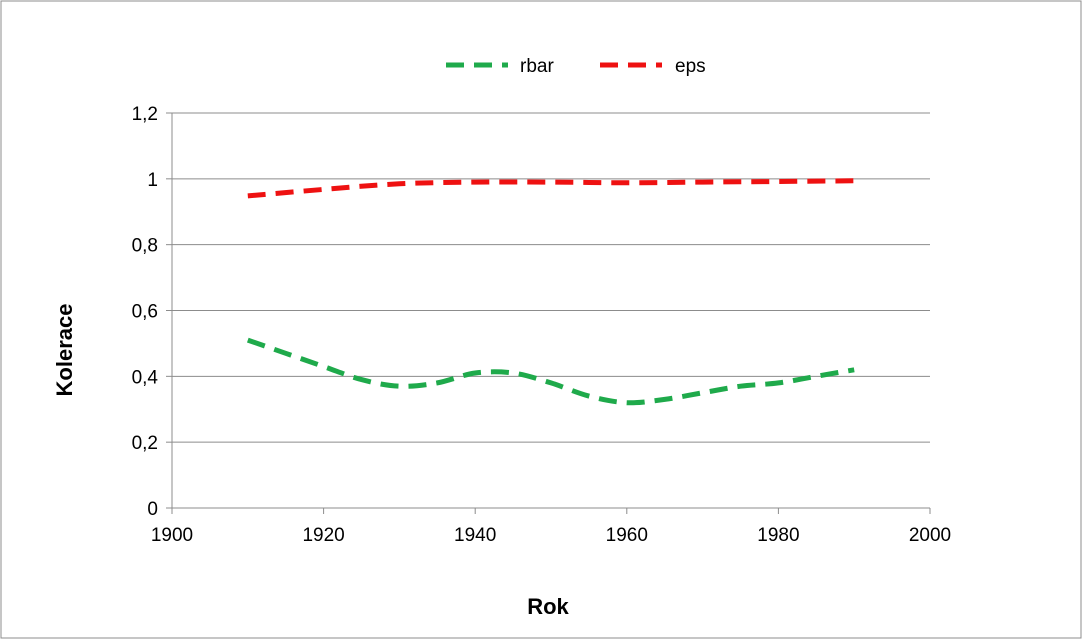 The width and height of the screenshot is (1082, 639). What do you see at coordinates (537, 66) in the screenshot?
I see `legend-label-rbar: rbar` at bounding box center [537, 66].